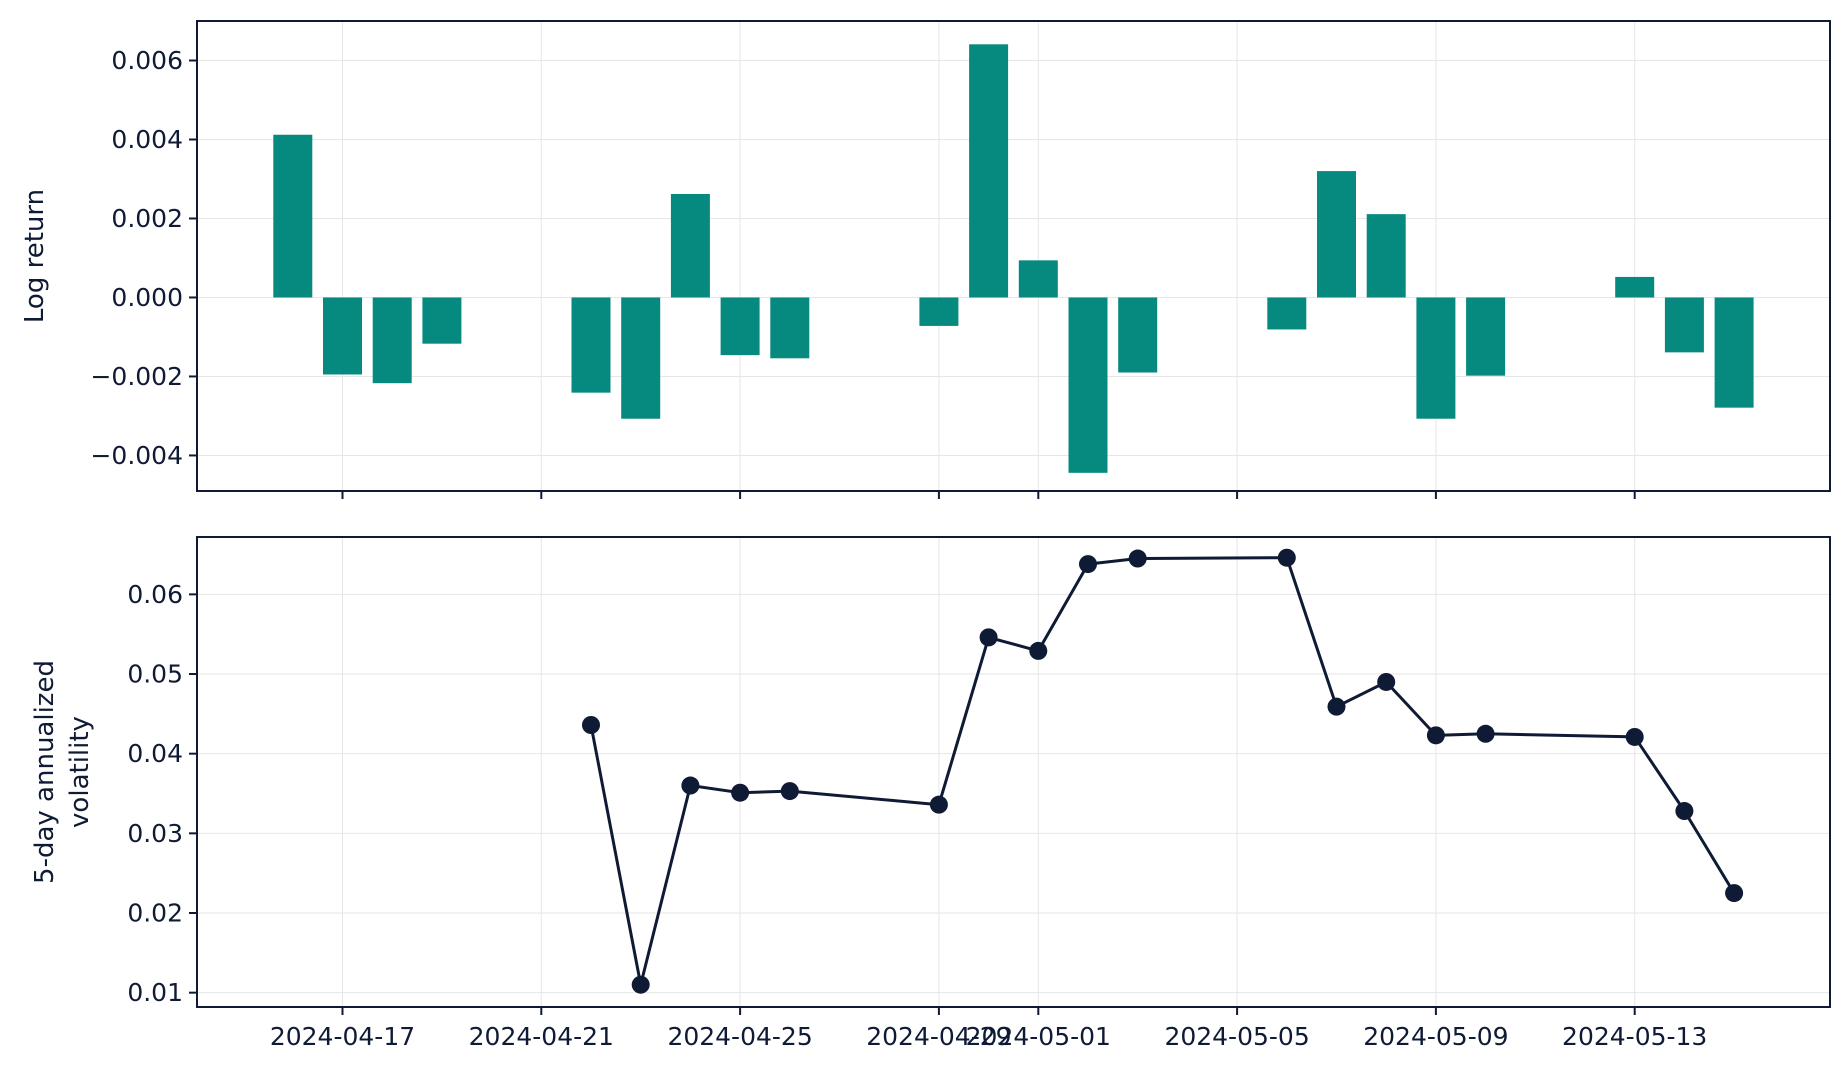 The width and height of the screenshot is (1847, 1082). I want to click on y-tick-label: −0.004, so click(136, 455).